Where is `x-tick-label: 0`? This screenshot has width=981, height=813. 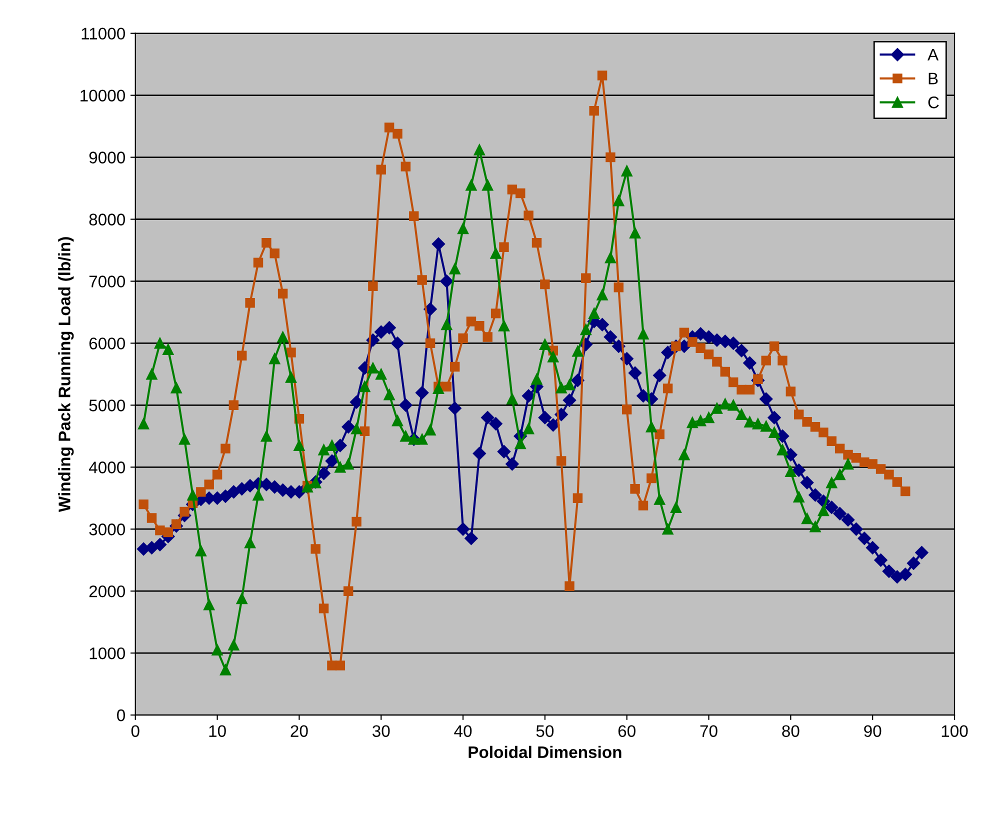 x-tick-label: 0 is located at coordinates (135, 731).